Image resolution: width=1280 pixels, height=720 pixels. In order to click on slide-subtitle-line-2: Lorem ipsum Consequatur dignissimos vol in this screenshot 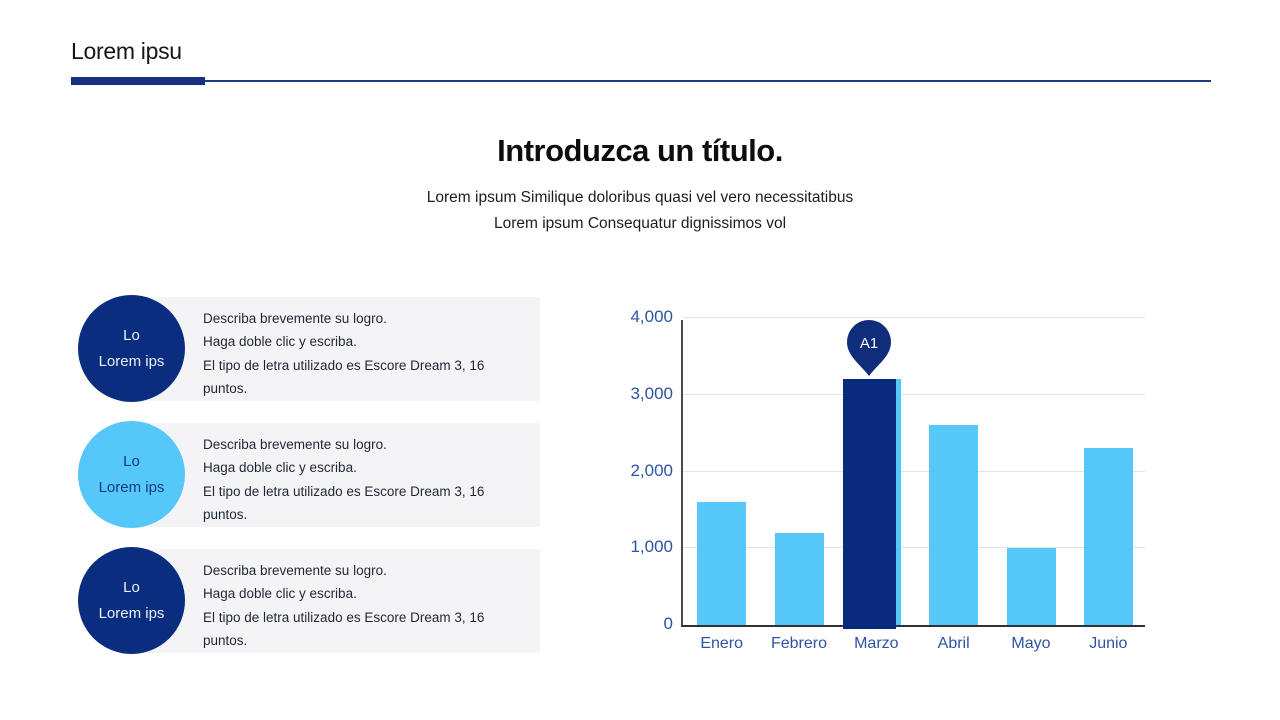, I will do `click(640, 223)`.